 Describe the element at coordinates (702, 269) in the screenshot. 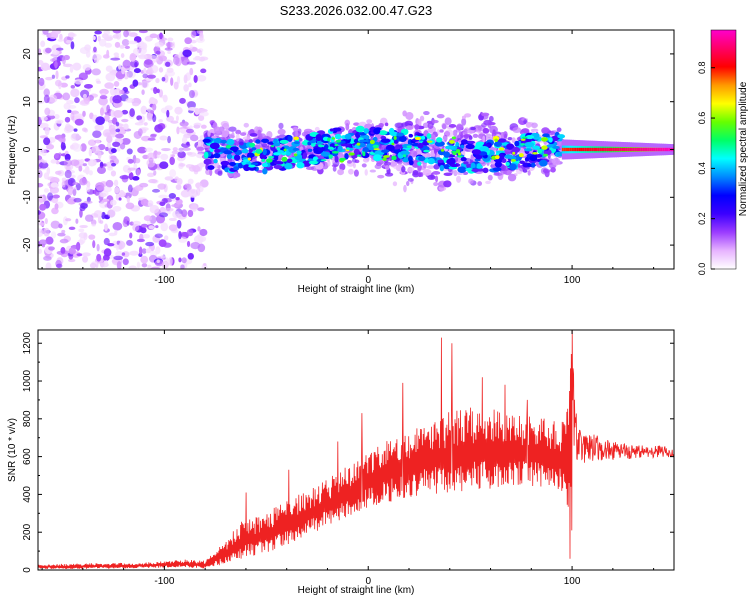

I see `colorbar-tick-label: 0.0` at that location.